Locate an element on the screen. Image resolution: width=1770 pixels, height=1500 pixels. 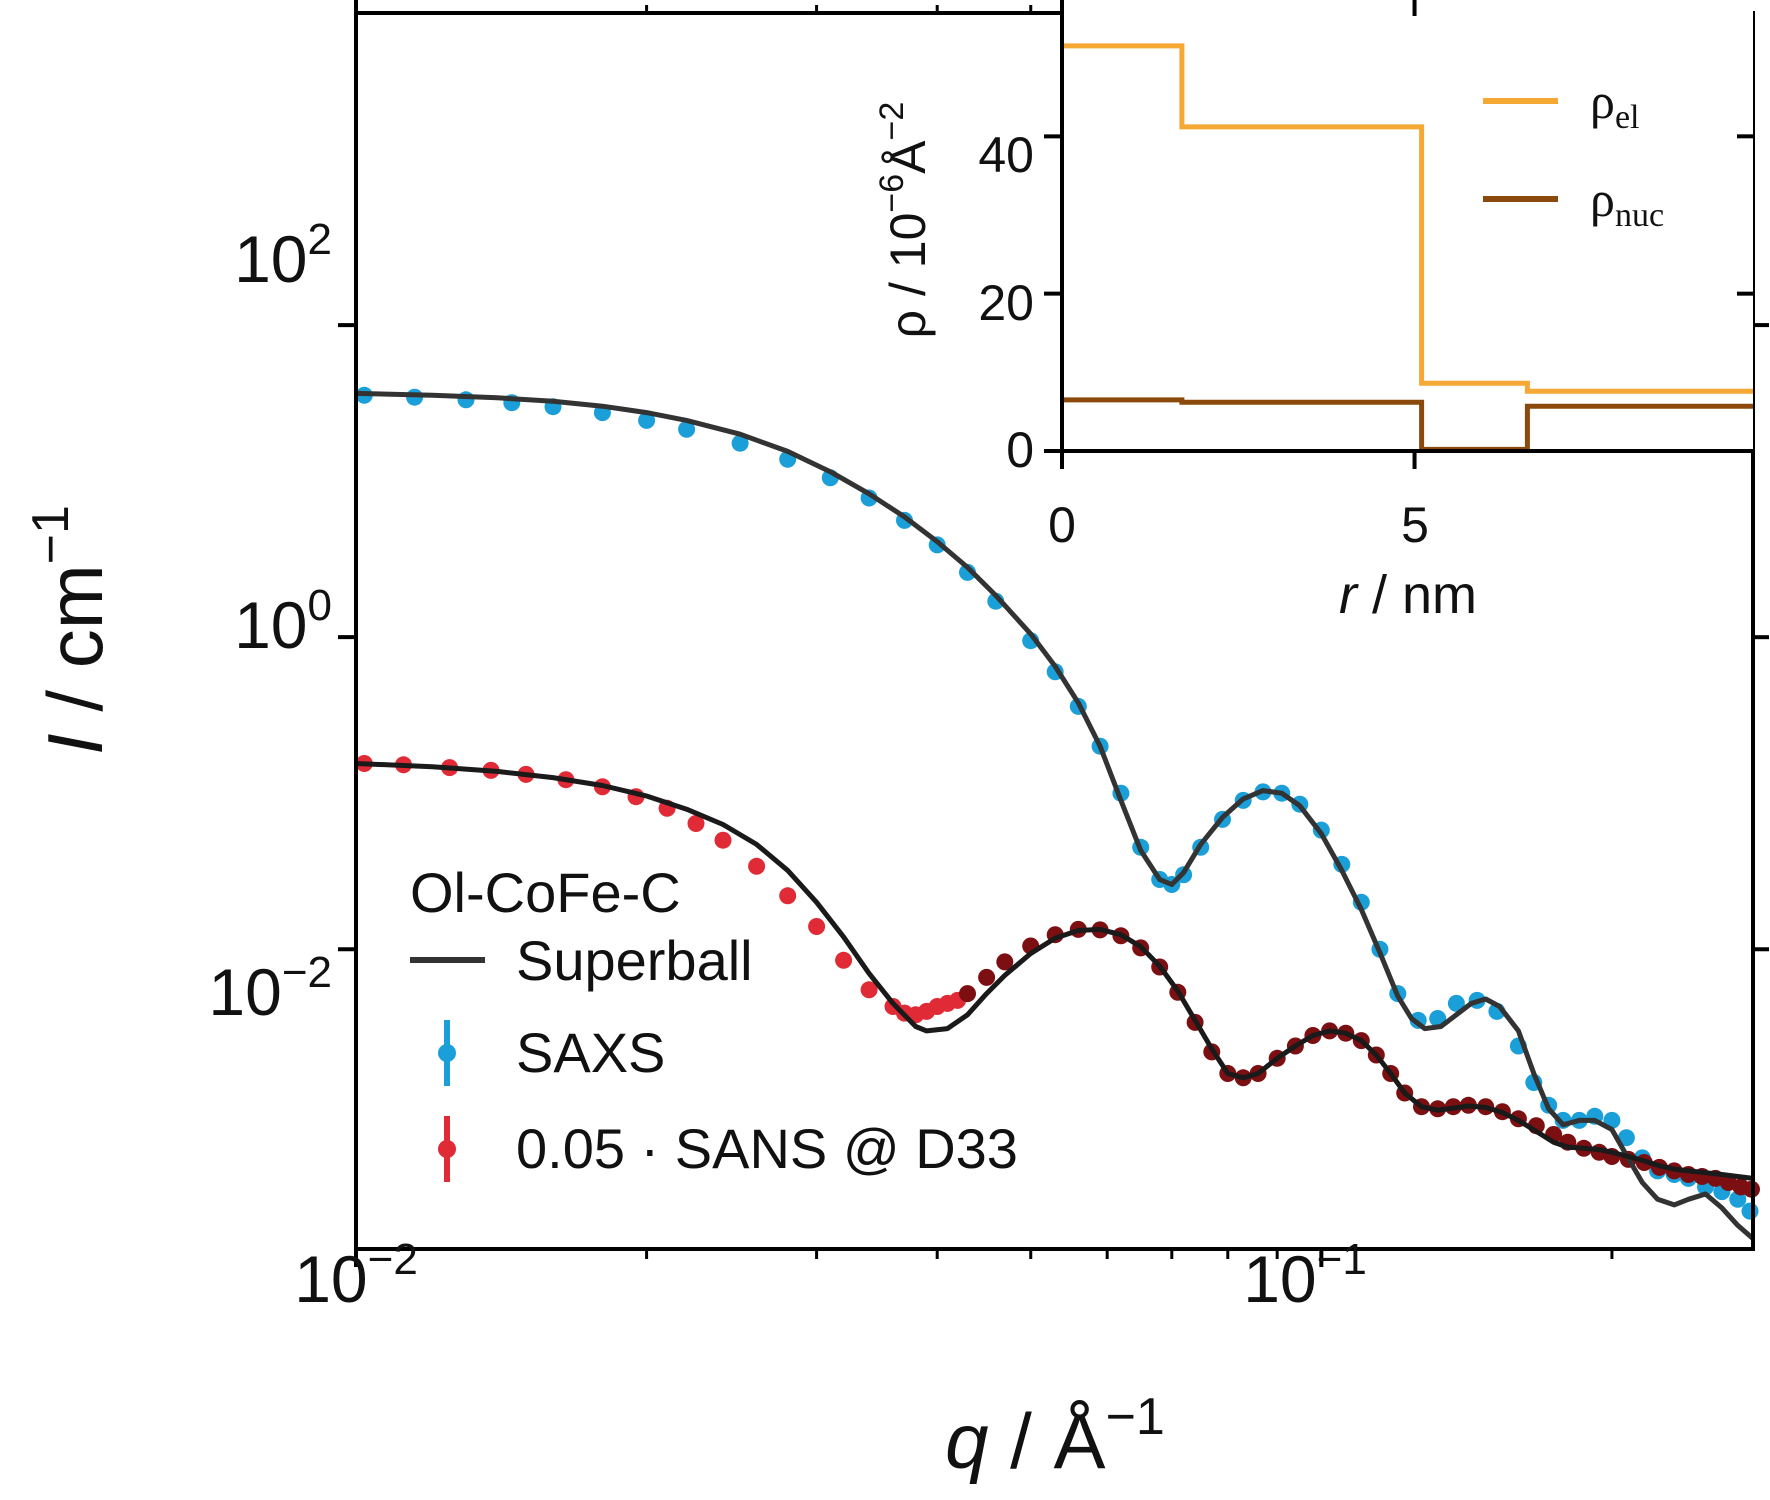
inset-data-layer is located at coordinates (1407, 247).